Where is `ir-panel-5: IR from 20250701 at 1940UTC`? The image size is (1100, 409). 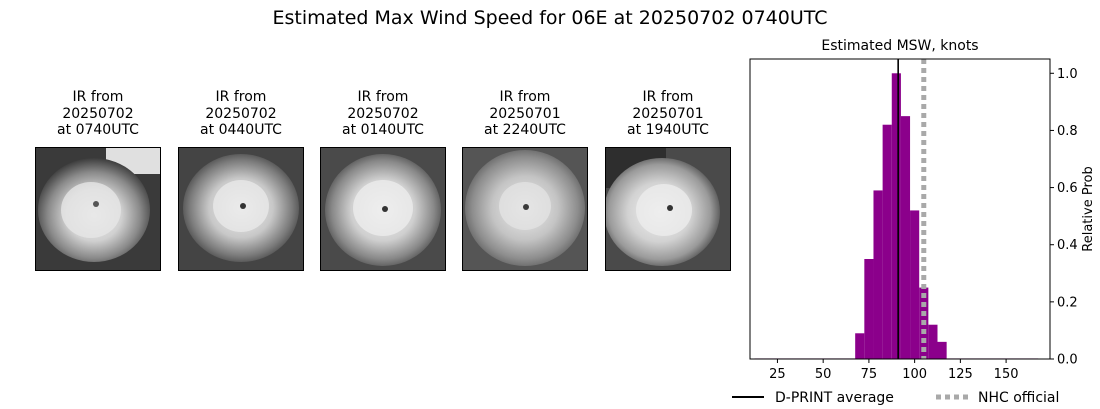
ir-panel-5: IR from 20250701 at 1940UTC is located at coordinates (668, 180).